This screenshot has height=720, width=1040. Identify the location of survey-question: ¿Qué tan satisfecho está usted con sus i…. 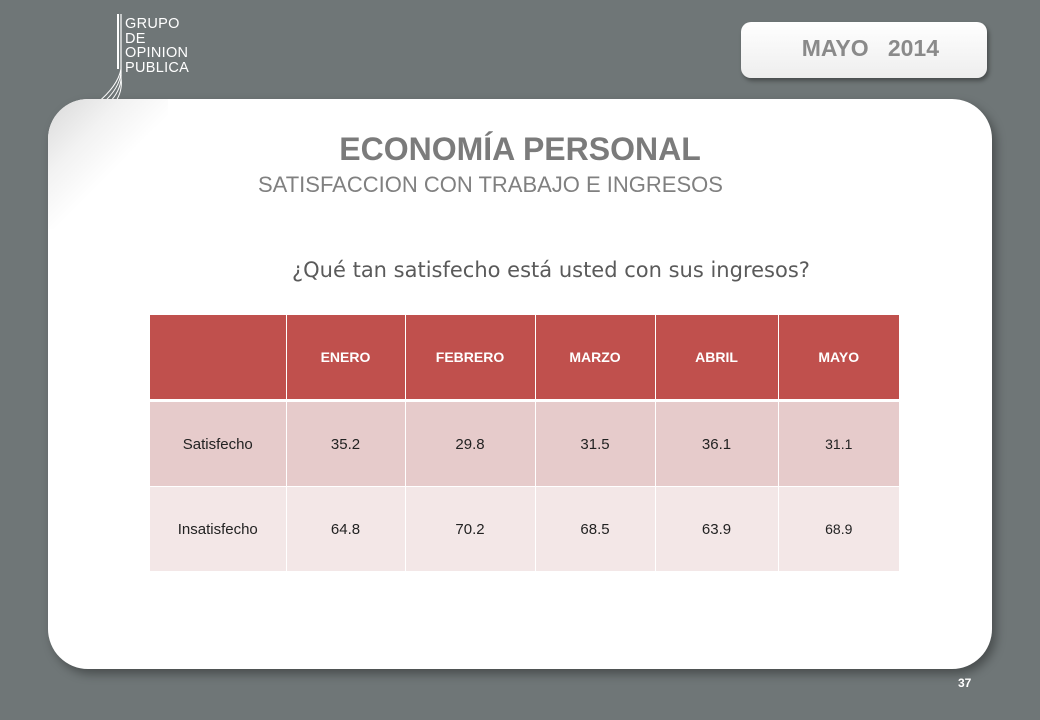
(551, 270).